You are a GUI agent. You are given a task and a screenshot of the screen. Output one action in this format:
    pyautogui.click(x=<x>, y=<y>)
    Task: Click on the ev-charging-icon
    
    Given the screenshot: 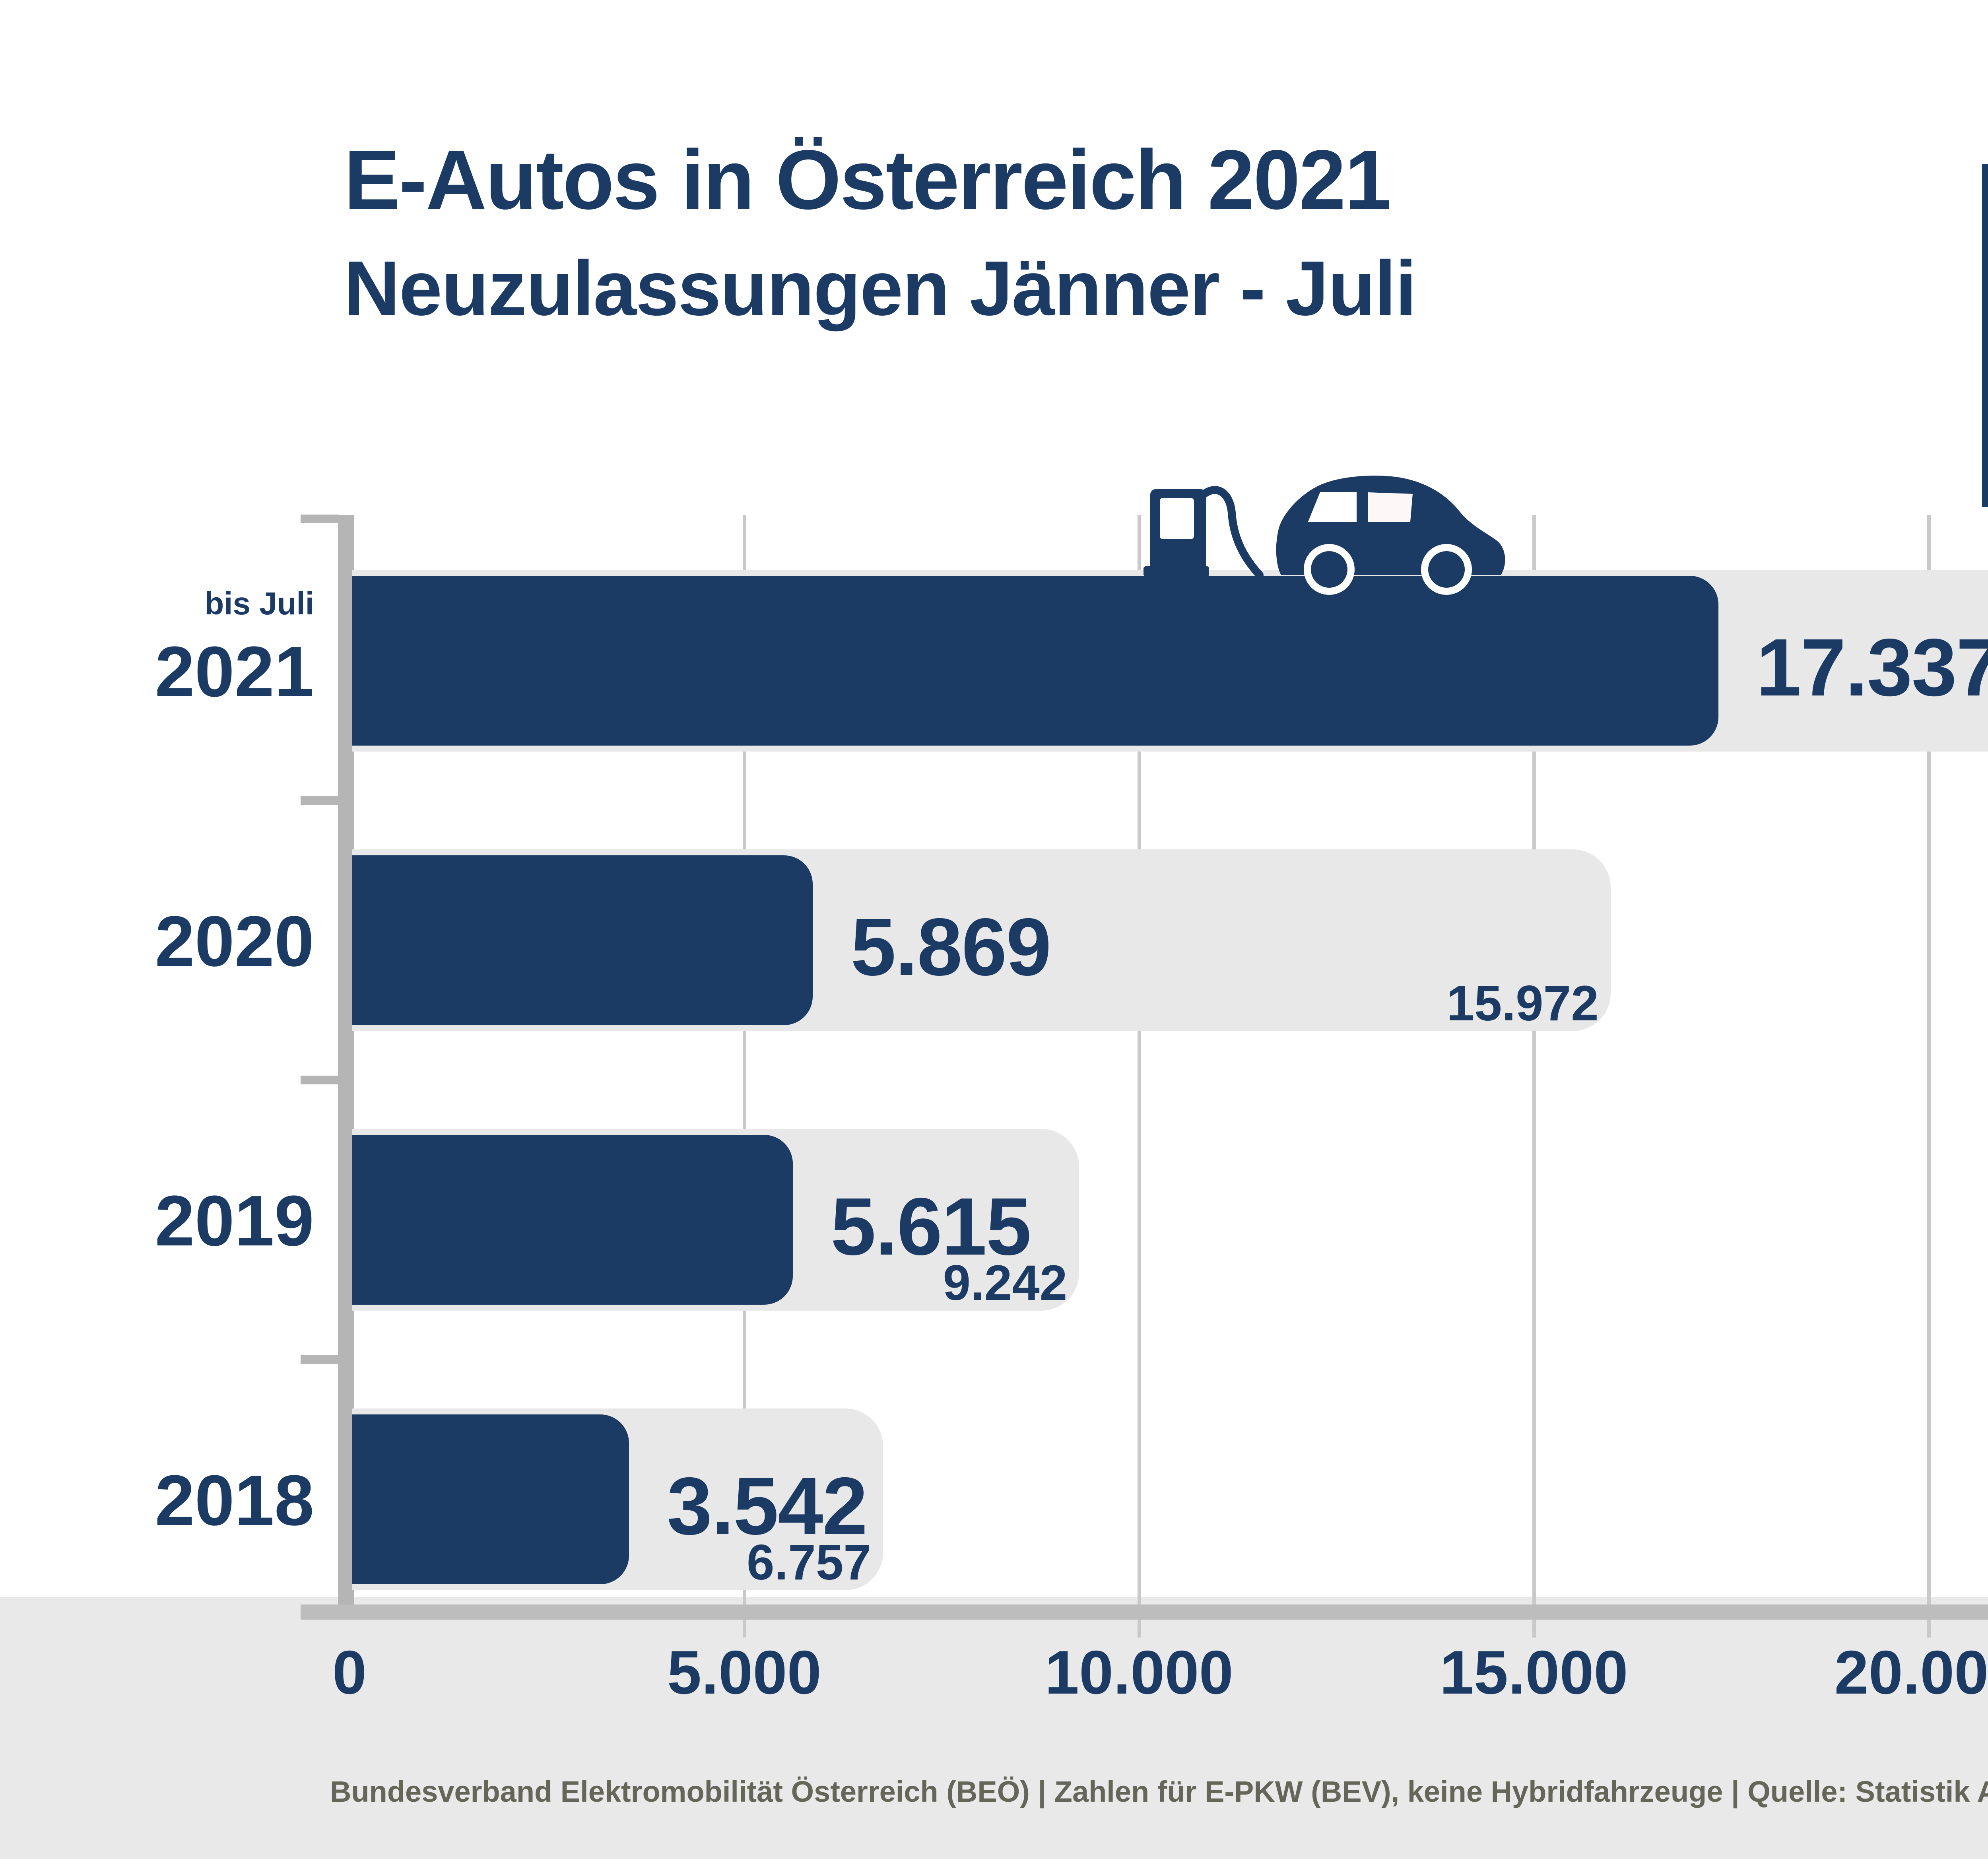 What is the action you would take?
    pyautogui.click(x=1324, y=535)
    